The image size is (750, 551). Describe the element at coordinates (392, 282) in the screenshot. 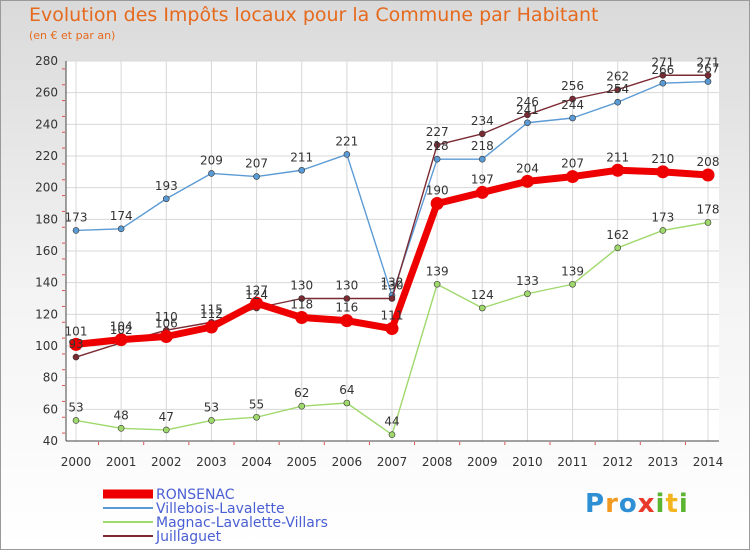

I see `data-label-villebois-lavalette: 132` at that location.